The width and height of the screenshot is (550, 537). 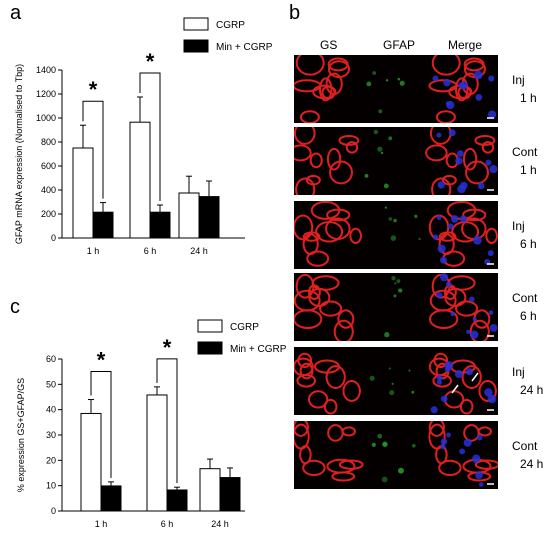 I want to click on y-tick-label: 40, so click(x=51, y=410).